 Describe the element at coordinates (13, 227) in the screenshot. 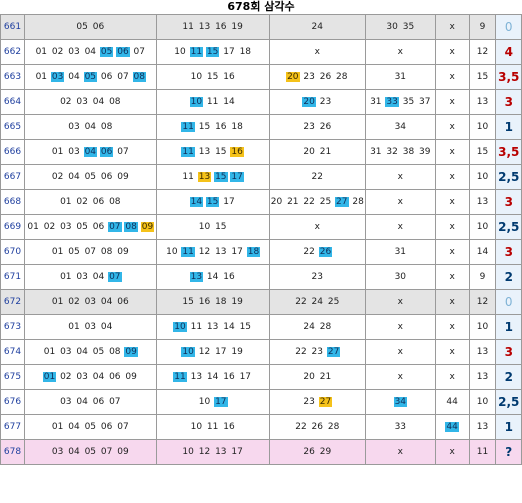

I see `round-number: 669` at that location.